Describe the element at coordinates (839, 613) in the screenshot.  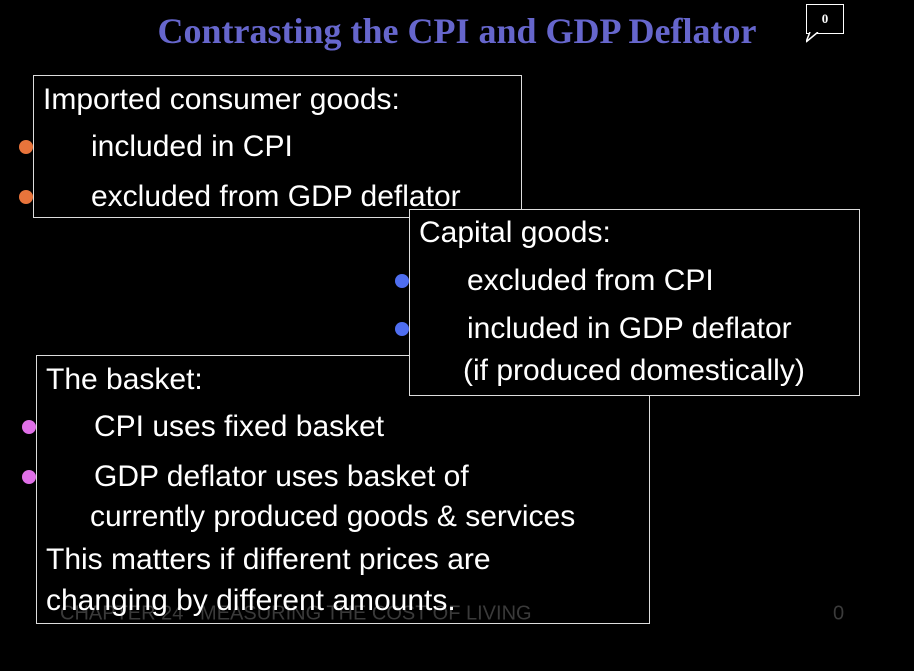
I see `footer-page: 0` at that location.